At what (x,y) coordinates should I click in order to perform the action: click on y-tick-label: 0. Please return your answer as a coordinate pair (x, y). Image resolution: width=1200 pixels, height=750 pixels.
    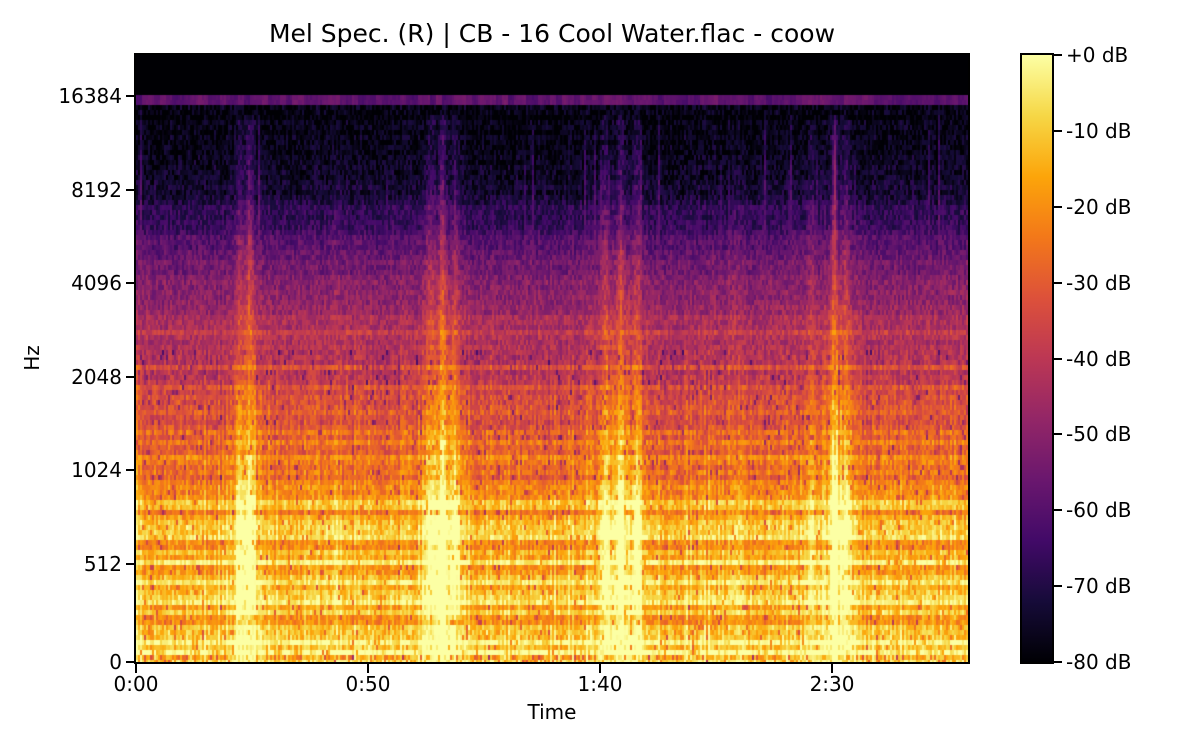
    Looking at the image, I should click on (115, 662).